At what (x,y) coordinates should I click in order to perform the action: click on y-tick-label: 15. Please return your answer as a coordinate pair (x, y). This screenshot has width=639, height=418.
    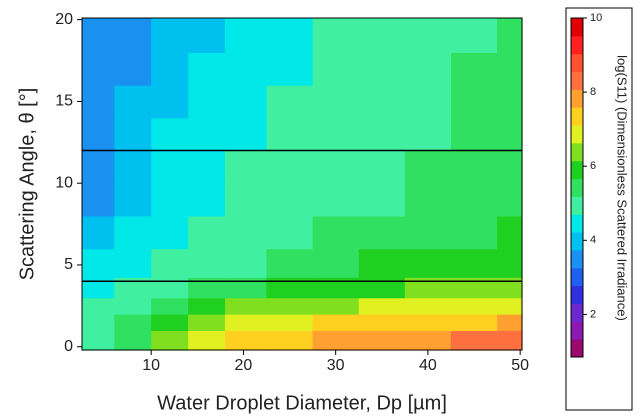
    Looking at the image, I should click on (64, 101).